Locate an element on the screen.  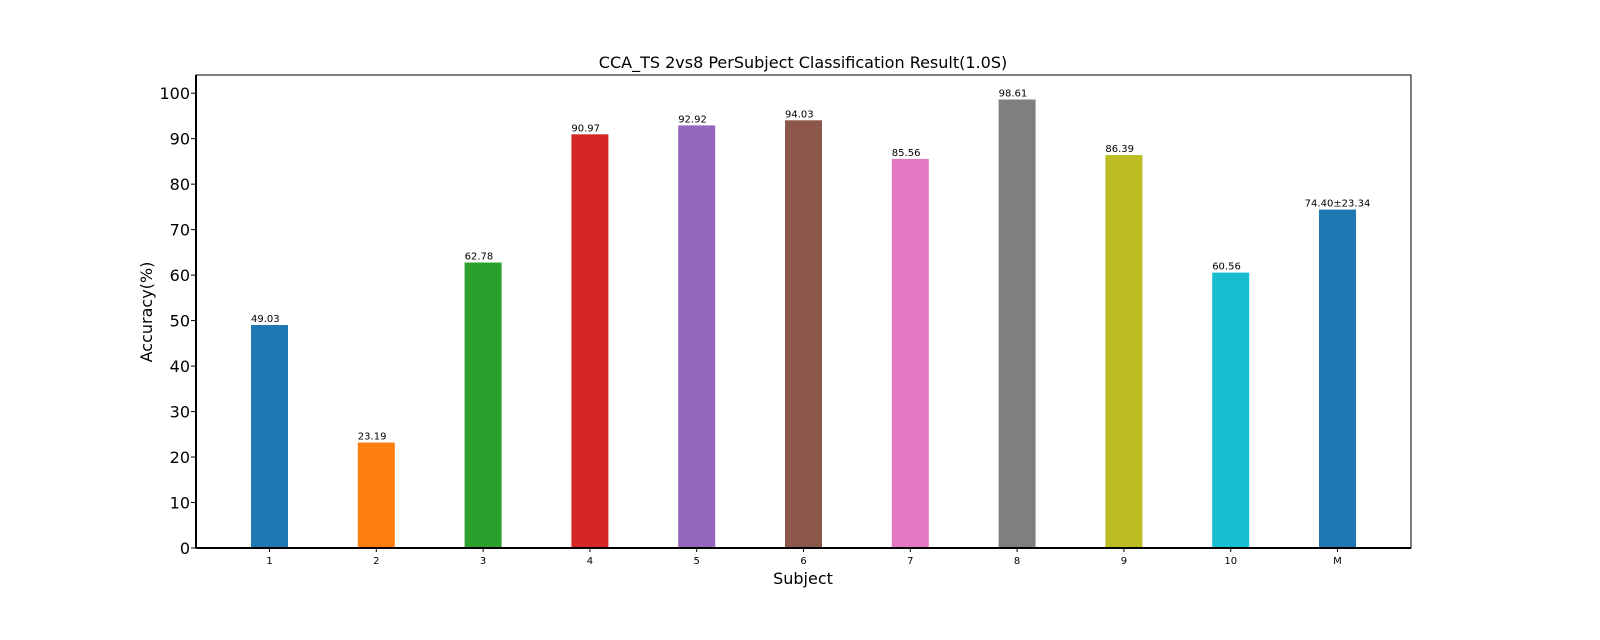
y-tick-label: 70 is located at coordinates (180, 230).